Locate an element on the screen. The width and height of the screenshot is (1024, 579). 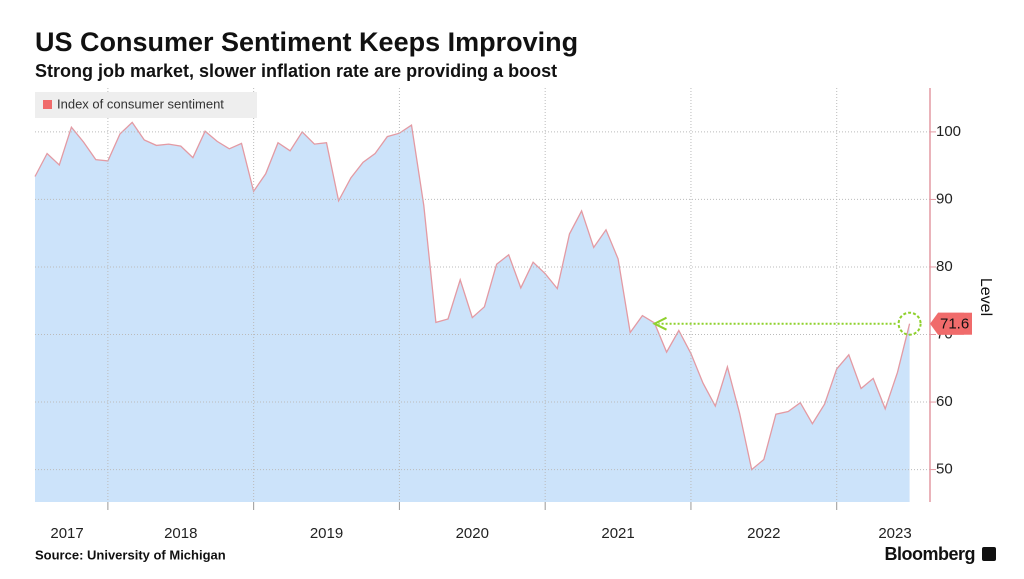
source: Source: University of Michigan is located at coordinates (130, 554).